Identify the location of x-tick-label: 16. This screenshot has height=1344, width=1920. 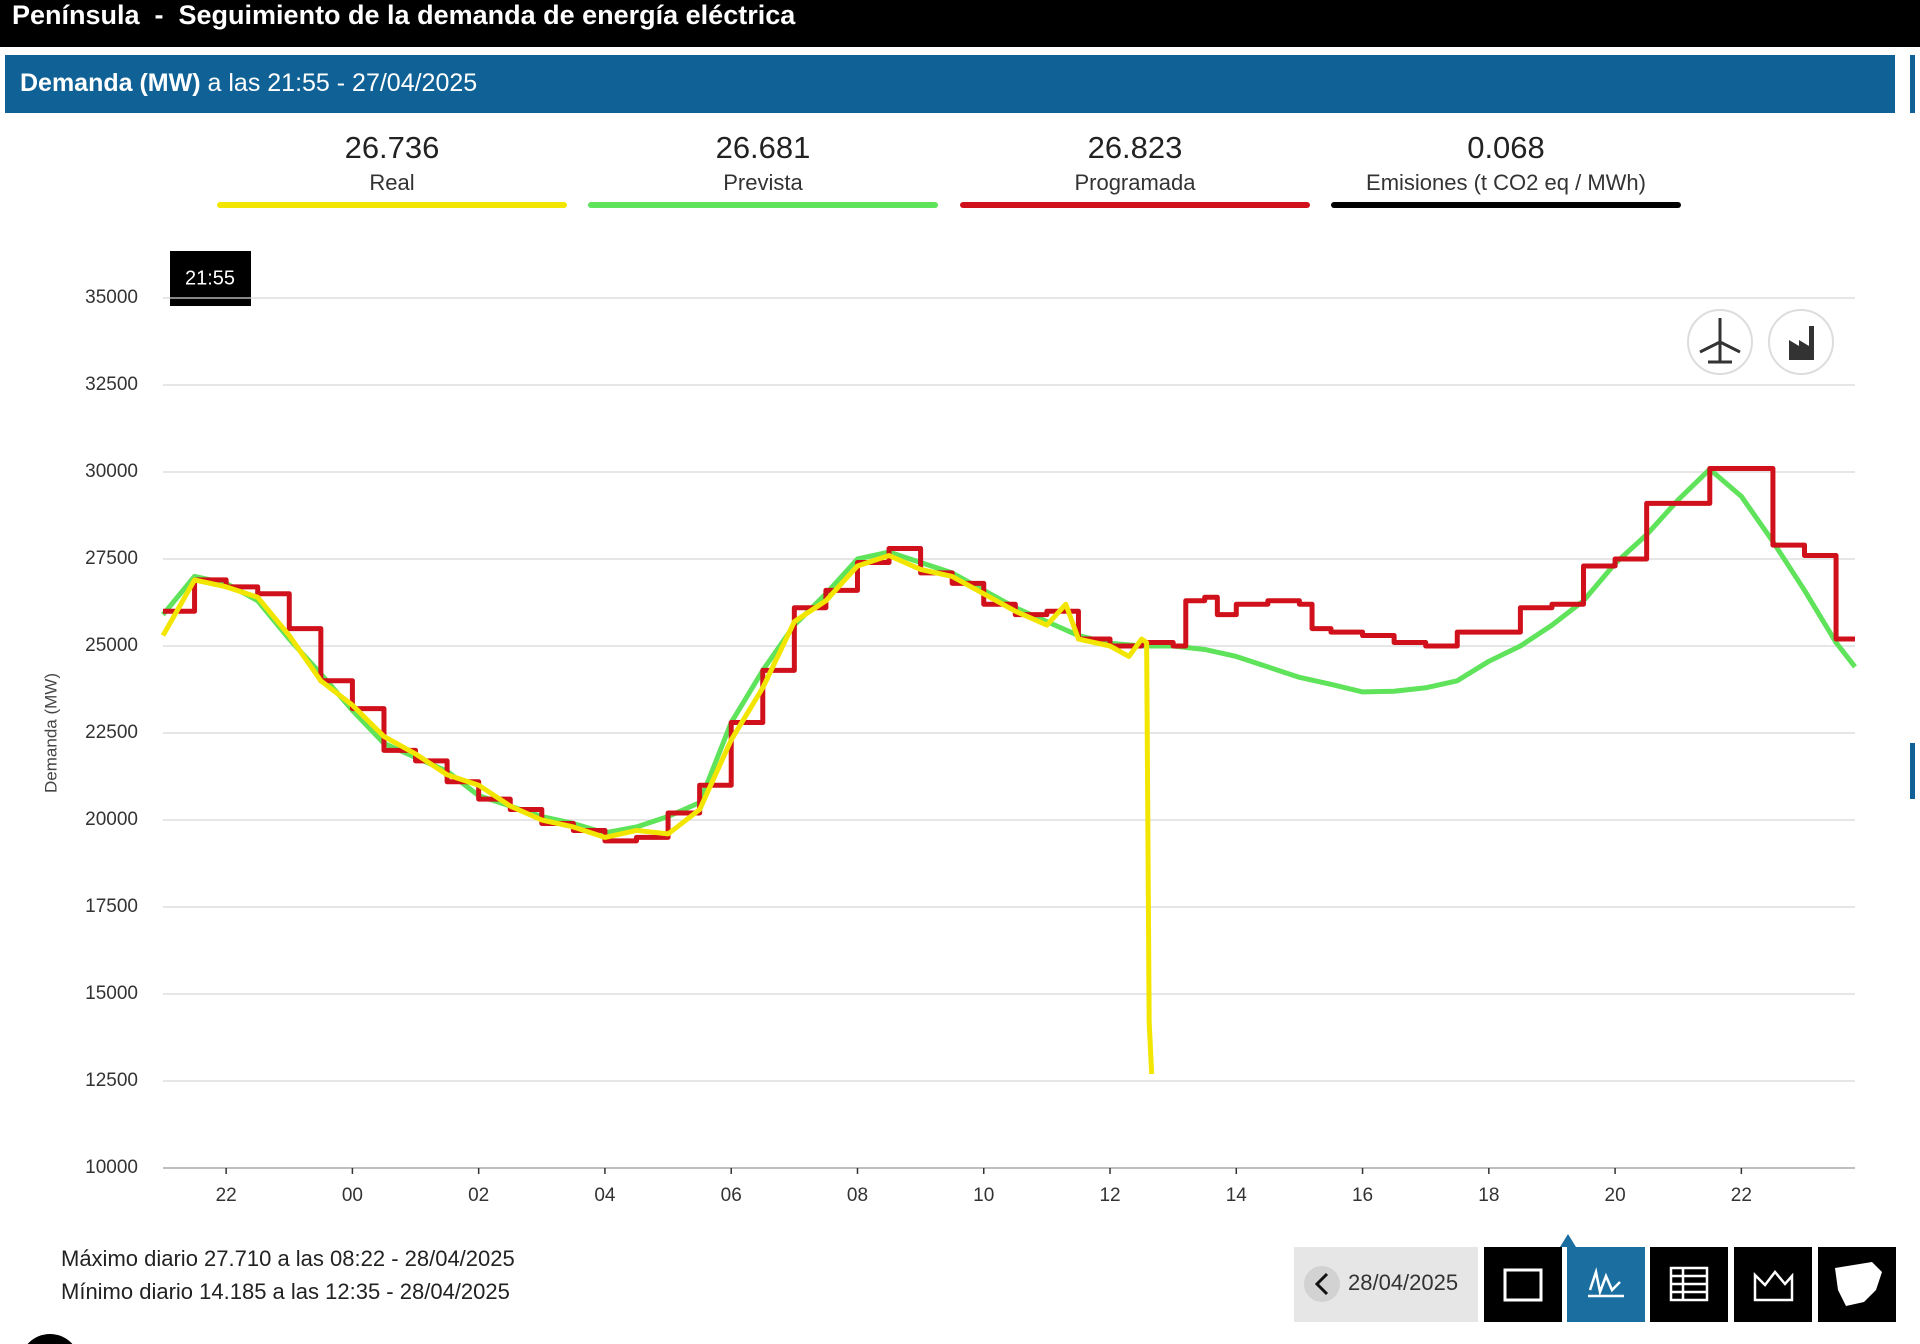
(1362, 1195).